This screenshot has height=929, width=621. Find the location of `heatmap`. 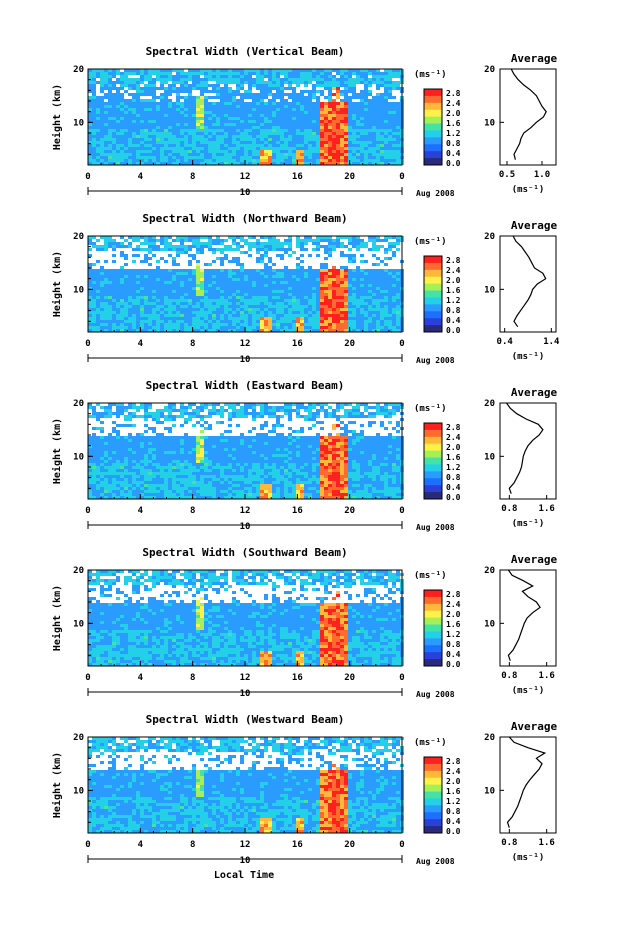

heatmap is located at coordinates (246, 451).